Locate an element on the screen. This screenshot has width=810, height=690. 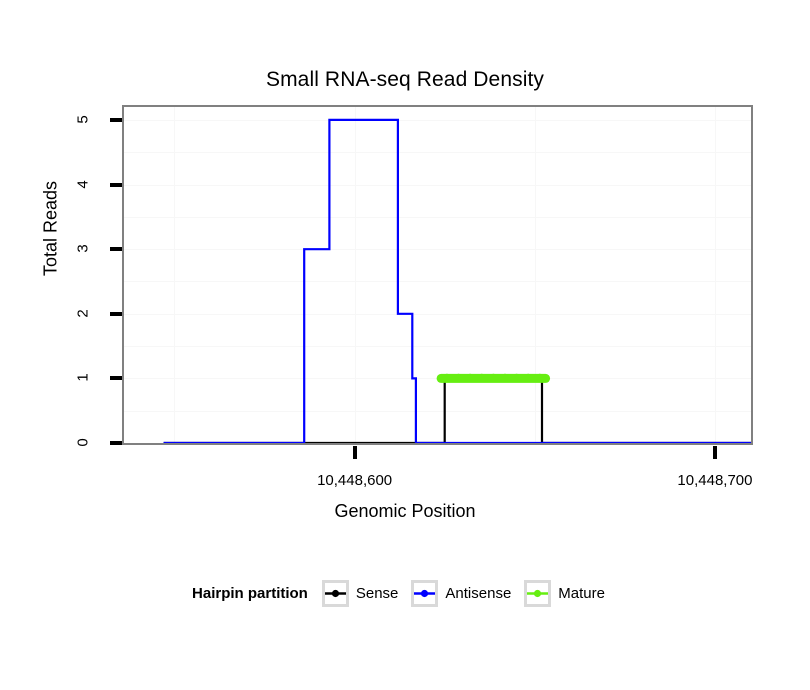
legend-key-sense is located at coordinates (335, 593).